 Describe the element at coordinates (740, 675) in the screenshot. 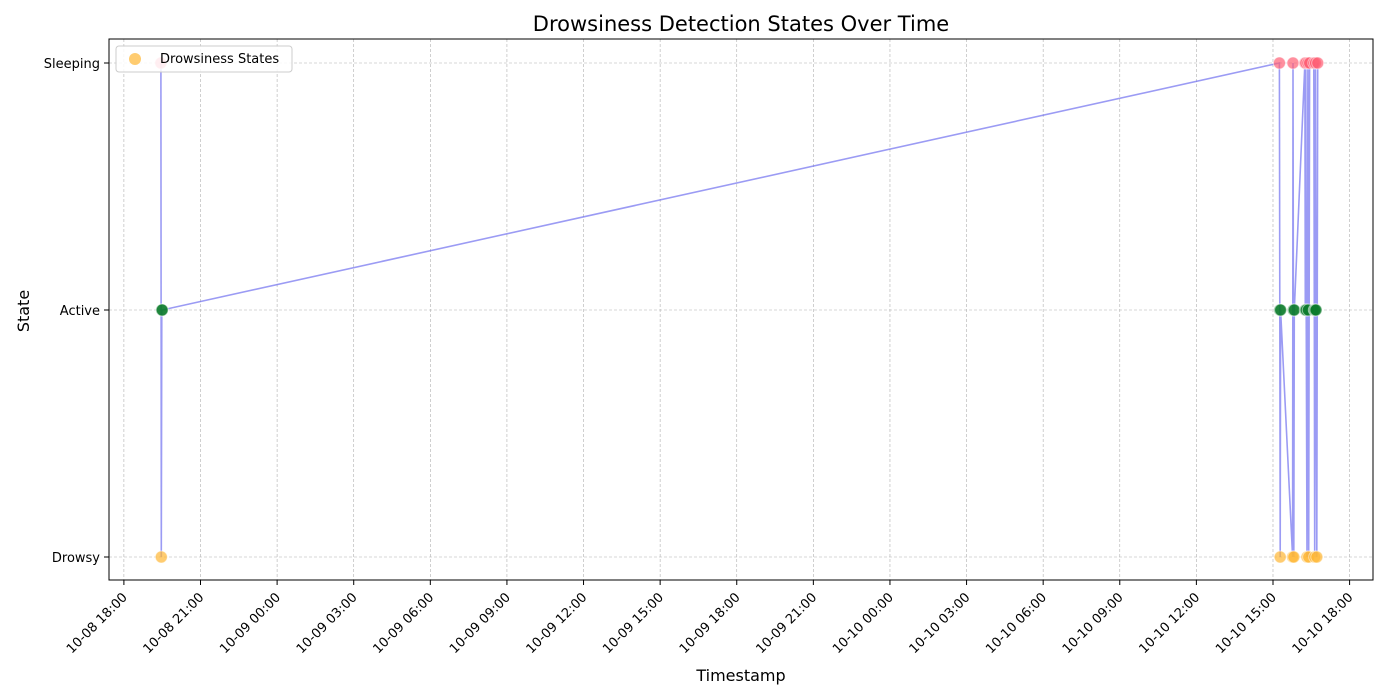

I see `x-axis-label: Timestamp` at that location.